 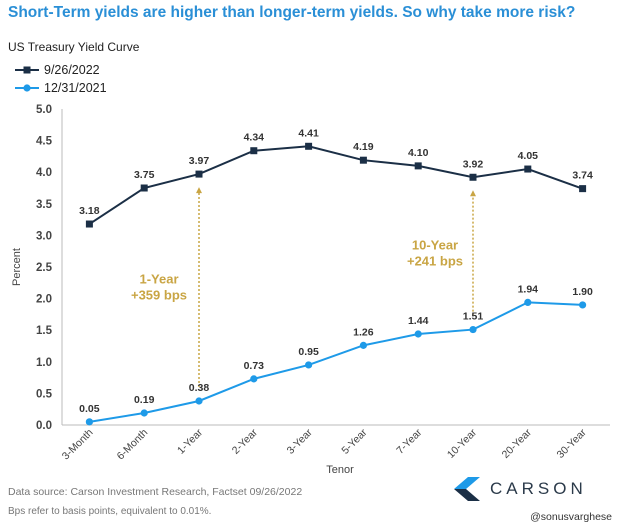 I want to click on y-tick-label: 1.5, so click(x=44, y=331).